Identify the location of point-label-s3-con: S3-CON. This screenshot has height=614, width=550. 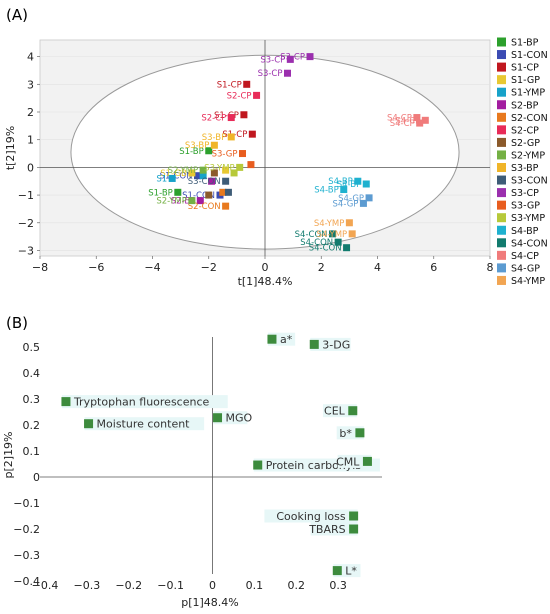
(204, 182).